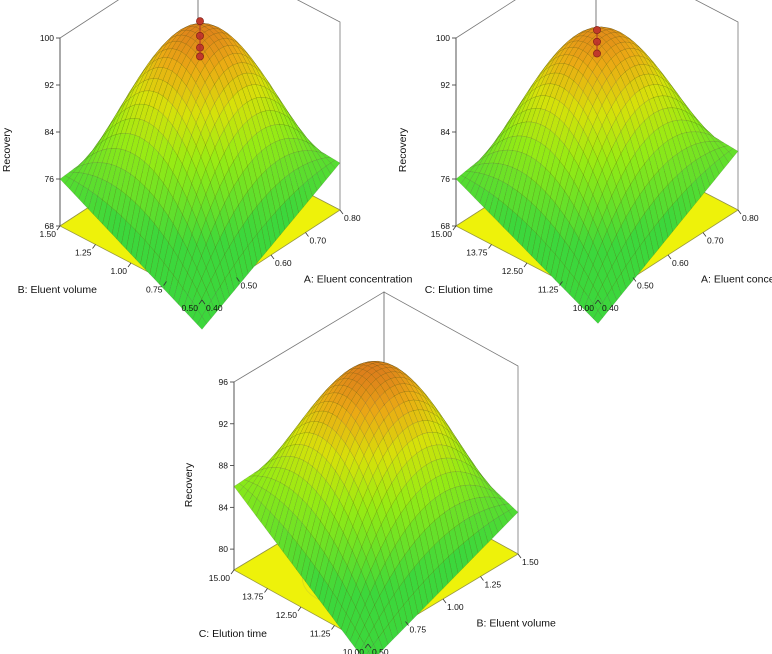  Describe the element at coordinates (118, 271) in the screenshot. I see `y-tick-label: 1.00` at that location.